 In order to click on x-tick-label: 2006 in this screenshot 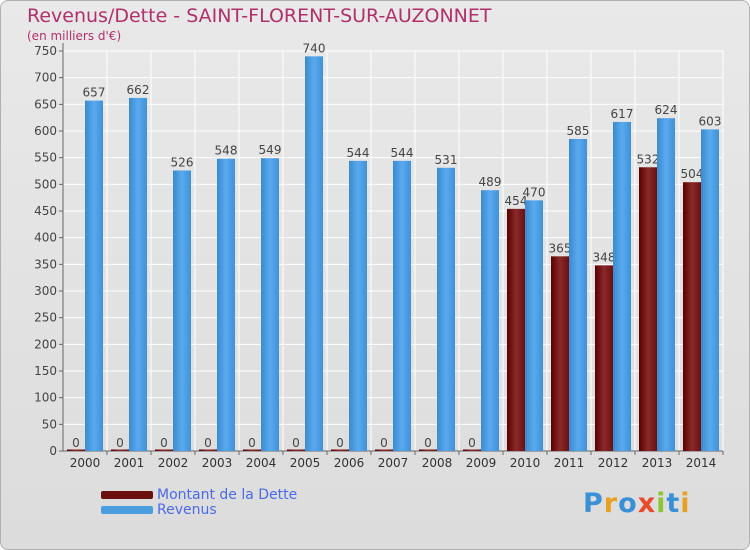, I will do `click(349, 463)`.